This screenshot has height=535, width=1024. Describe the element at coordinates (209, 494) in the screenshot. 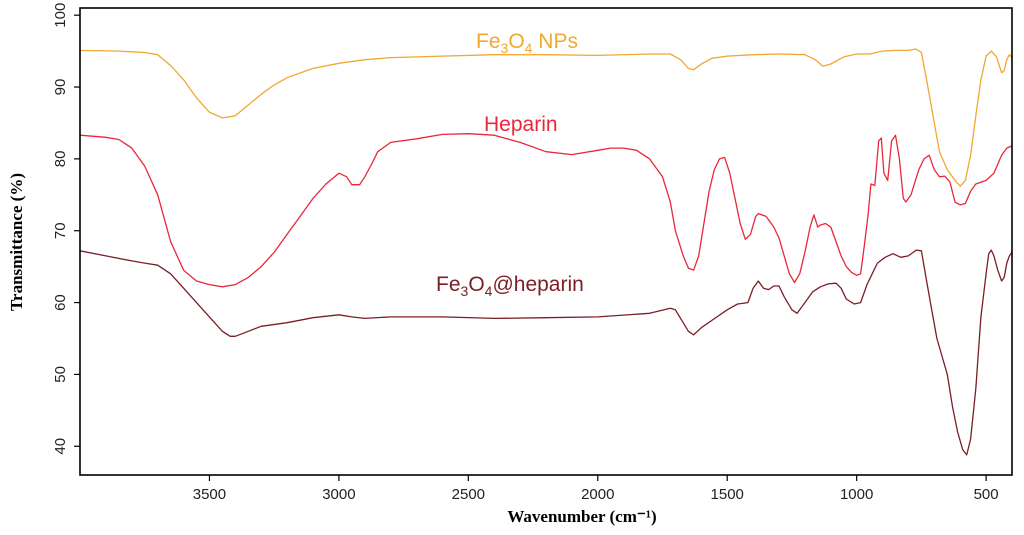

I see `x-tick-label: 3500` at that location.